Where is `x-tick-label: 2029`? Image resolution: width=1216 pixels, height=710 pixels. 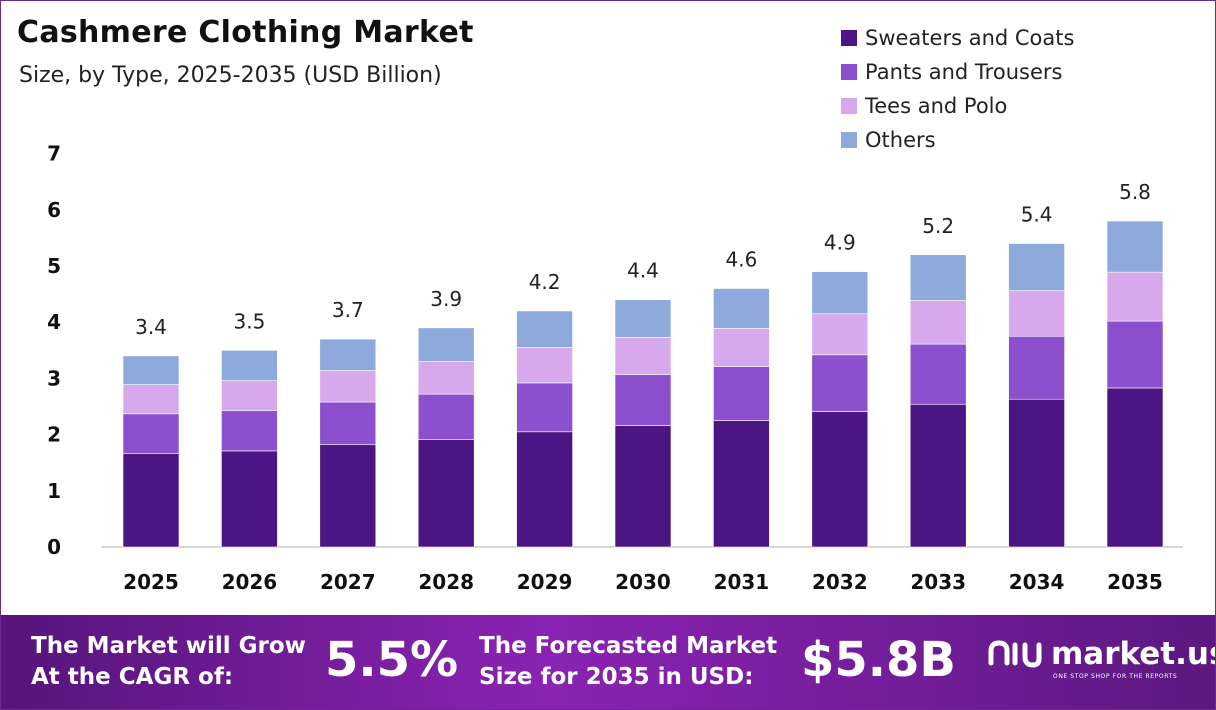 x-tick-label: 2029 is located at coordinates (545, 582).